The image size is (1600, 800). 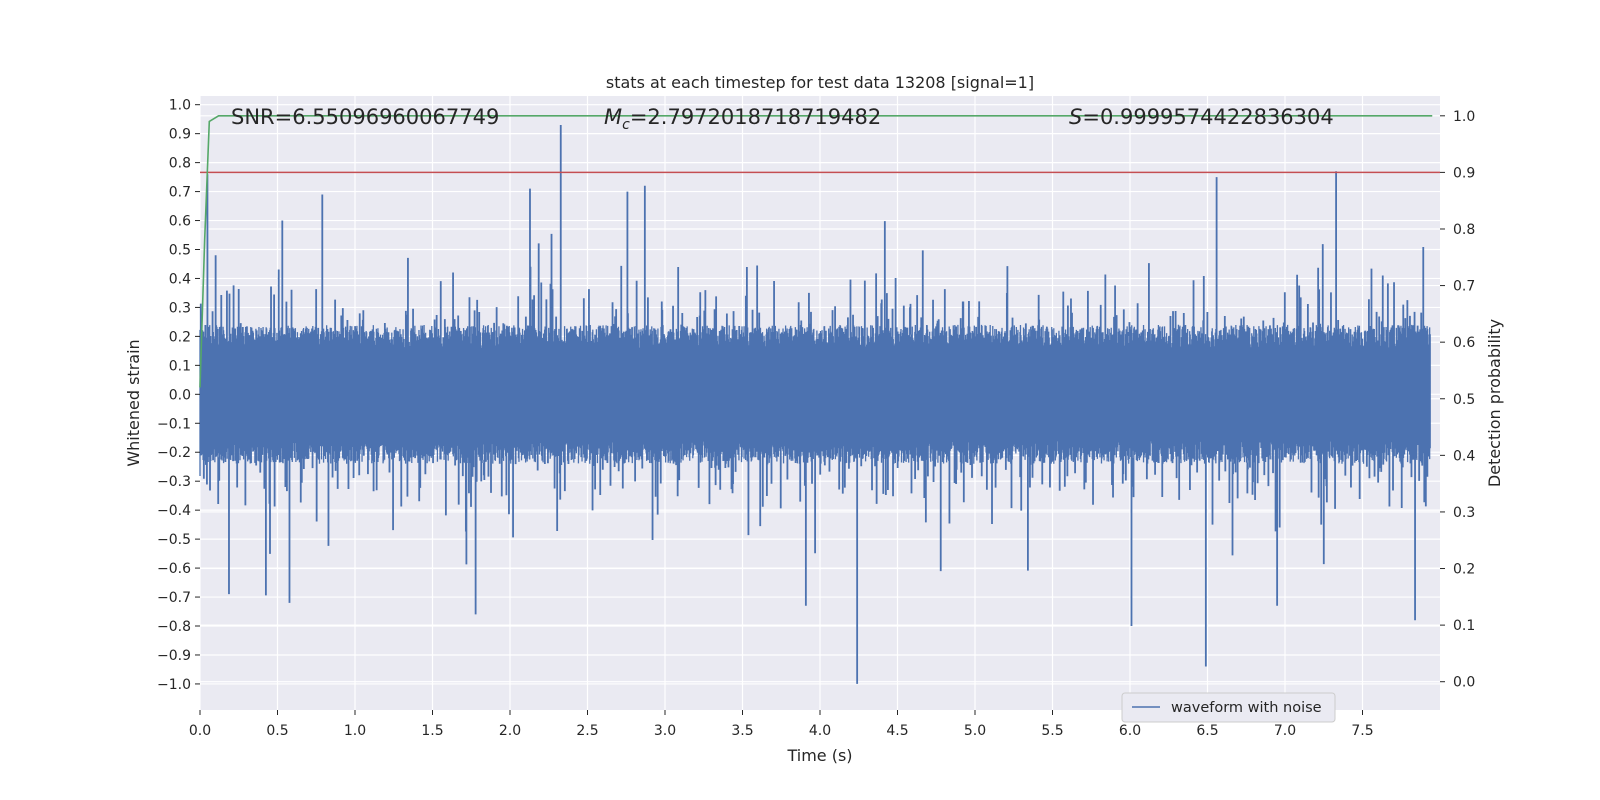 I want to click on y-left-tick-label: 1.0, so click(x=180, y=106).